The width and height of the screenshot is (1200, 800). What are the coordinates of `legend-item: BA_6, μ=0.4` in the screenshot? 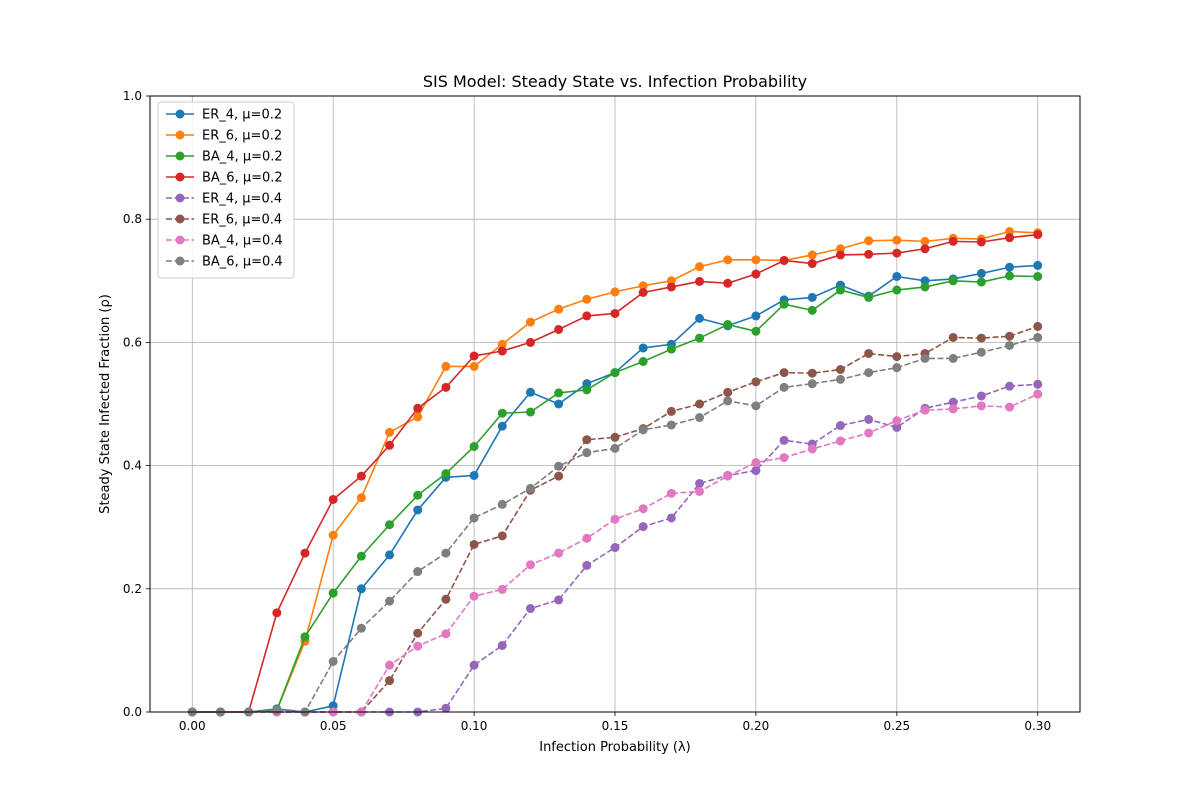 It's located at (224, 262).